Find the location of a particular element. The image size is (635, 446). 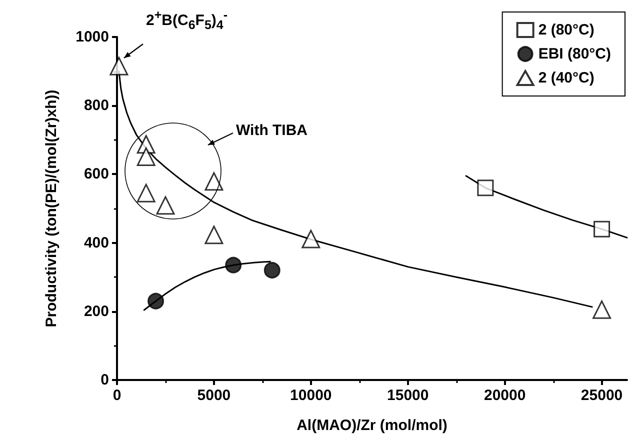

y-tick-label: 400 is located at coordinates (96, 243).